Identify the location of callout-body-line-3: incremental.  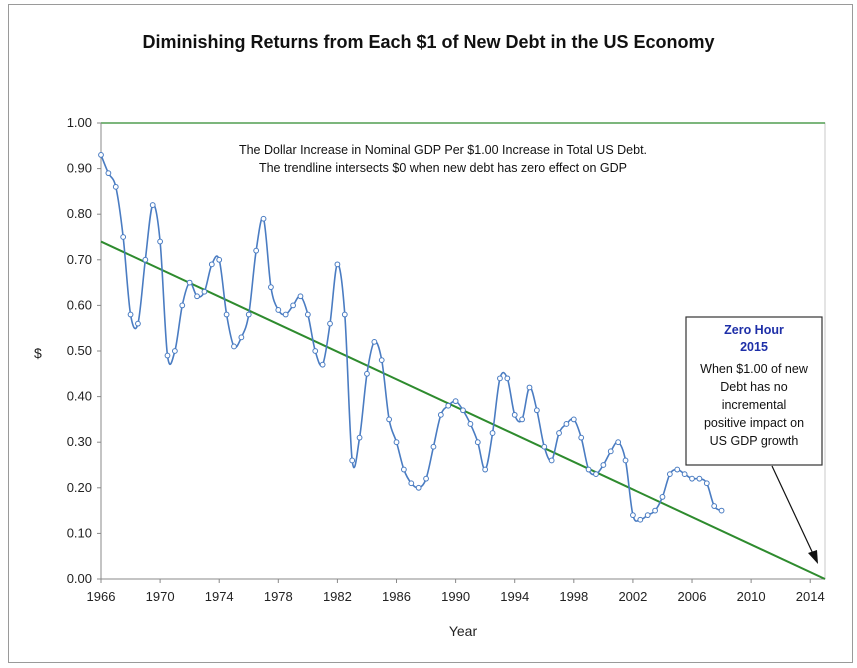
(754, 405).